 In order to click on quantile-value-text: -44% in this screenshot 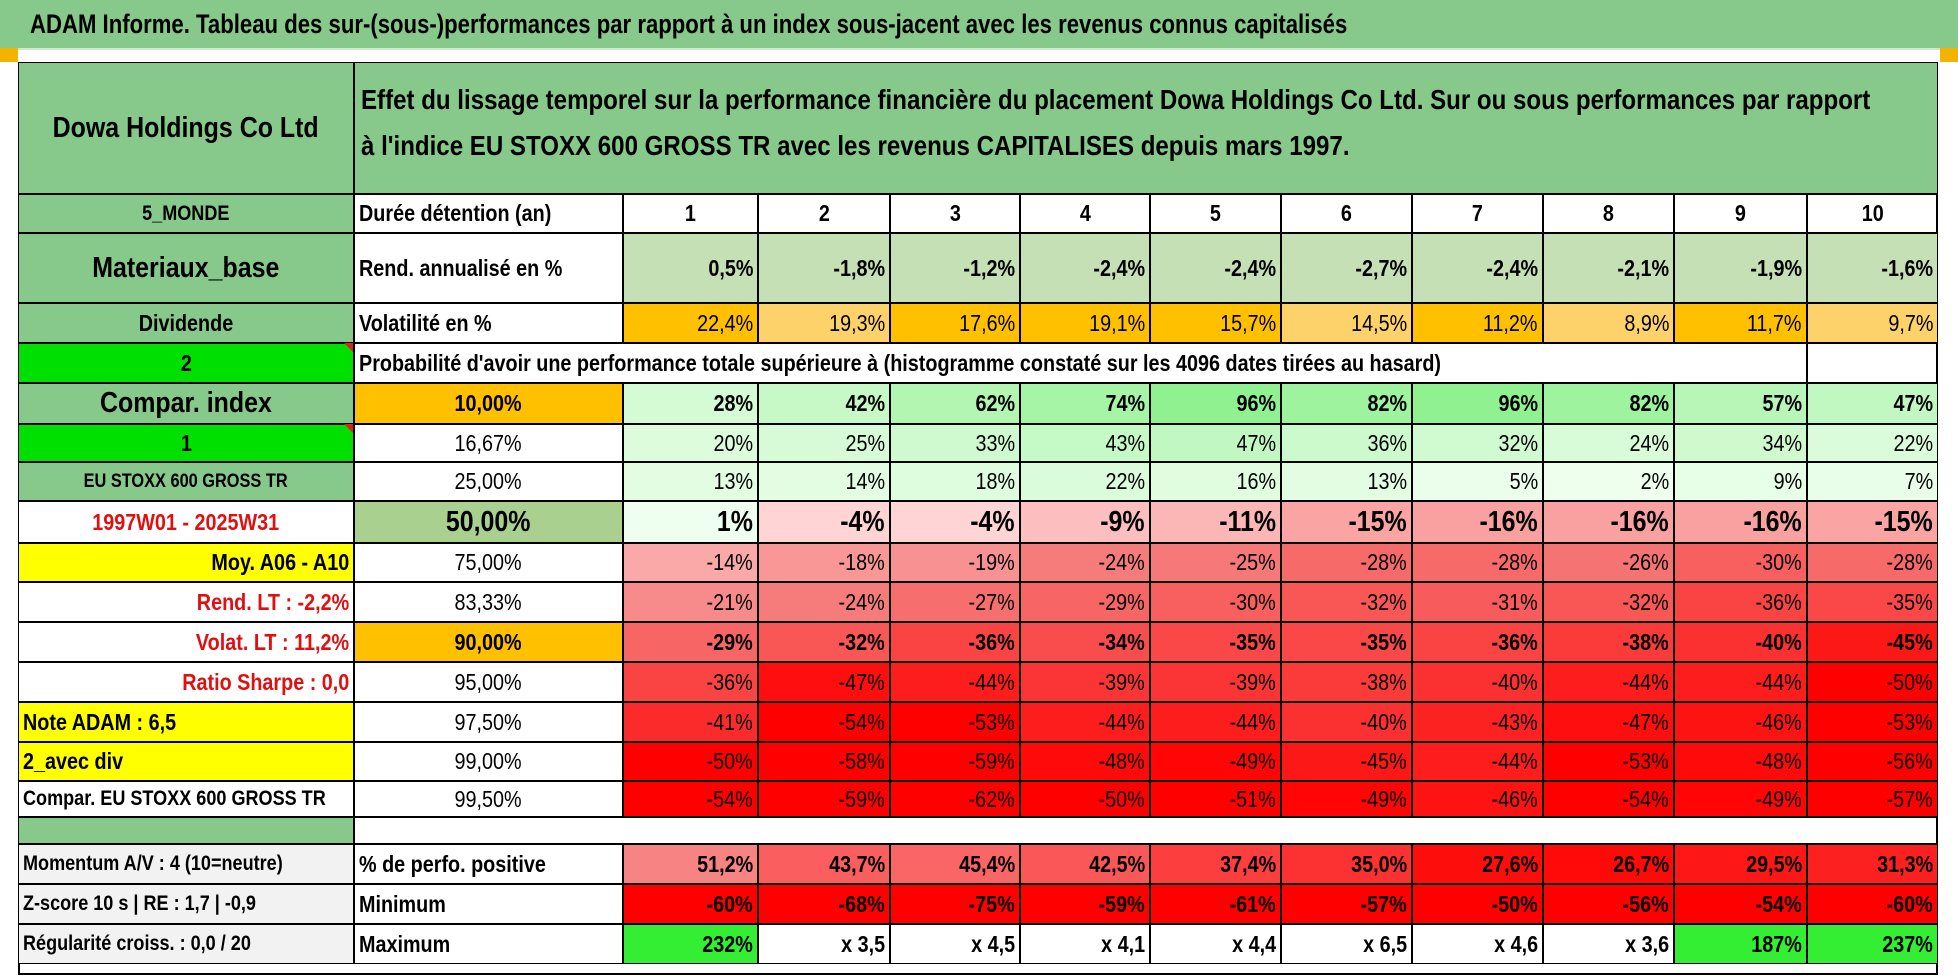, I will do `click(1252, 721)`.